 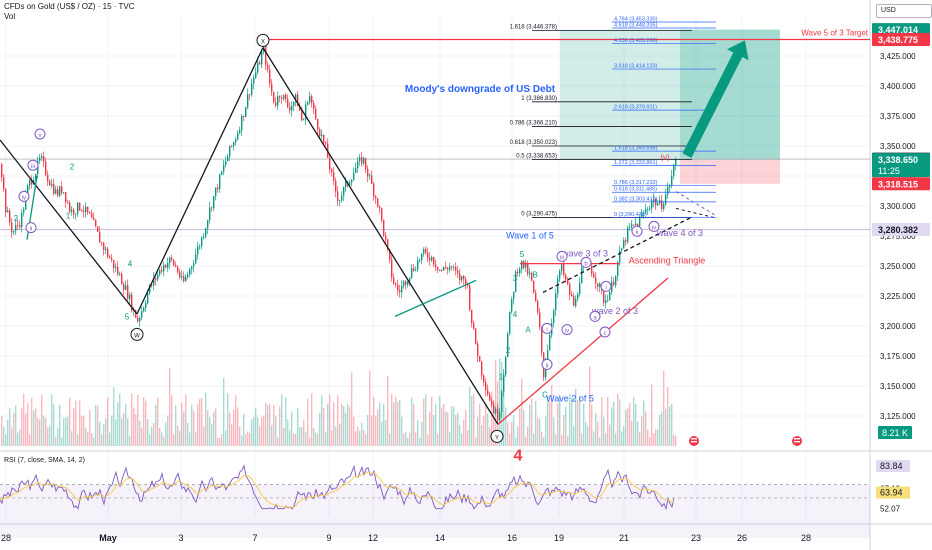 What do you see at coordinates (696, 204) in the screenshot?
I see `projection-line` at bounding box center [696, 204].